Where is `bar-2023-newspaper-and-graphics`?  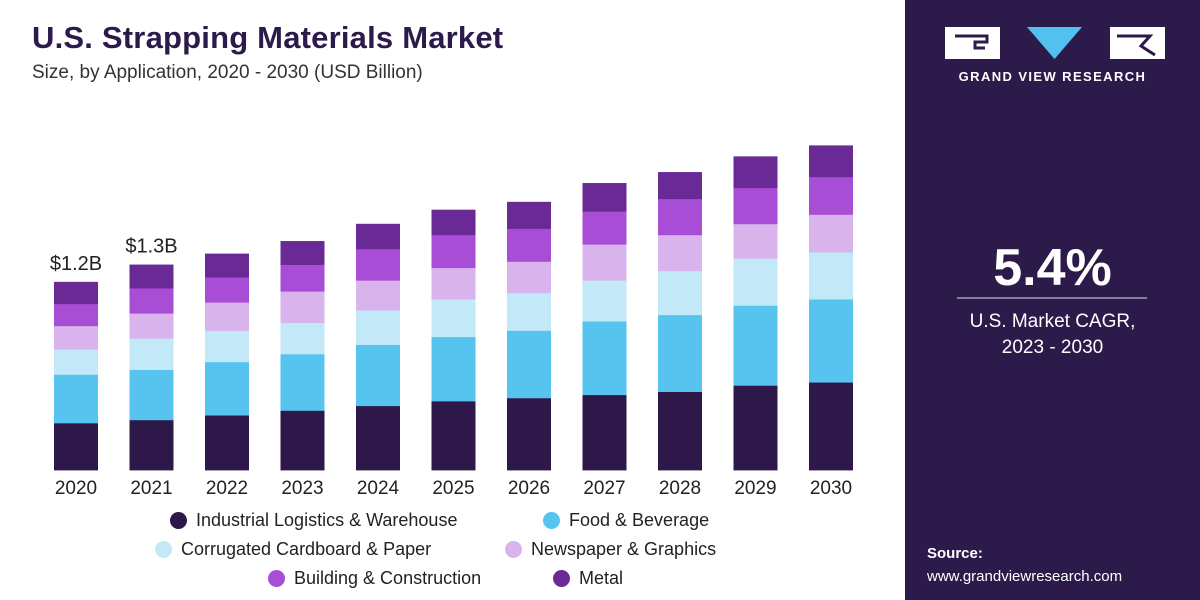 bar-2023-newspaper-and-graphics is located at coordinates (302, 307).